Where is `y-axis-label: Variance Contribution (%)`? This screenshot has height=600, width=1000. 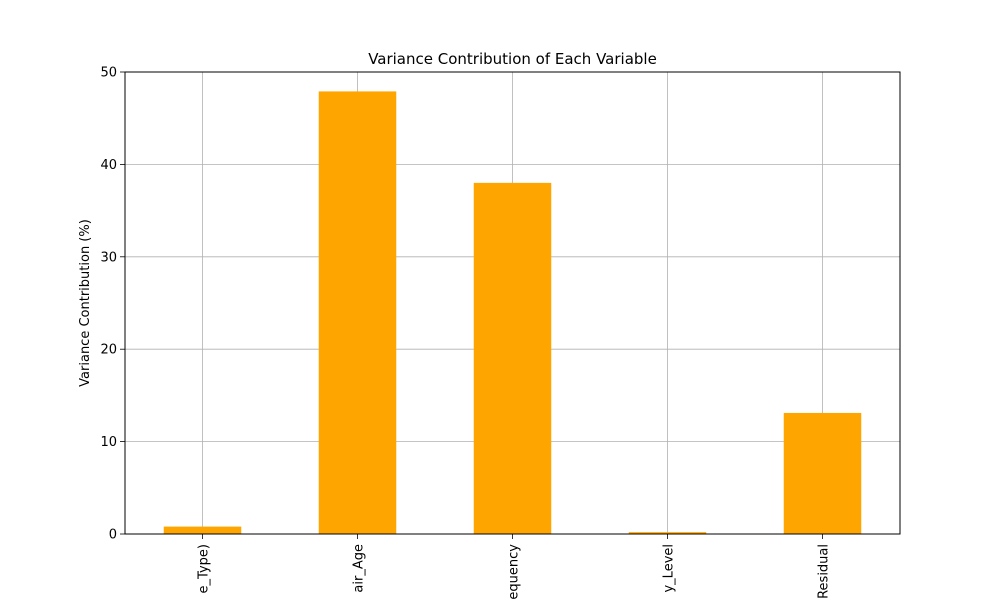
y-axis-label: Variance Contribution (%) is located at coordinates (85, 303).